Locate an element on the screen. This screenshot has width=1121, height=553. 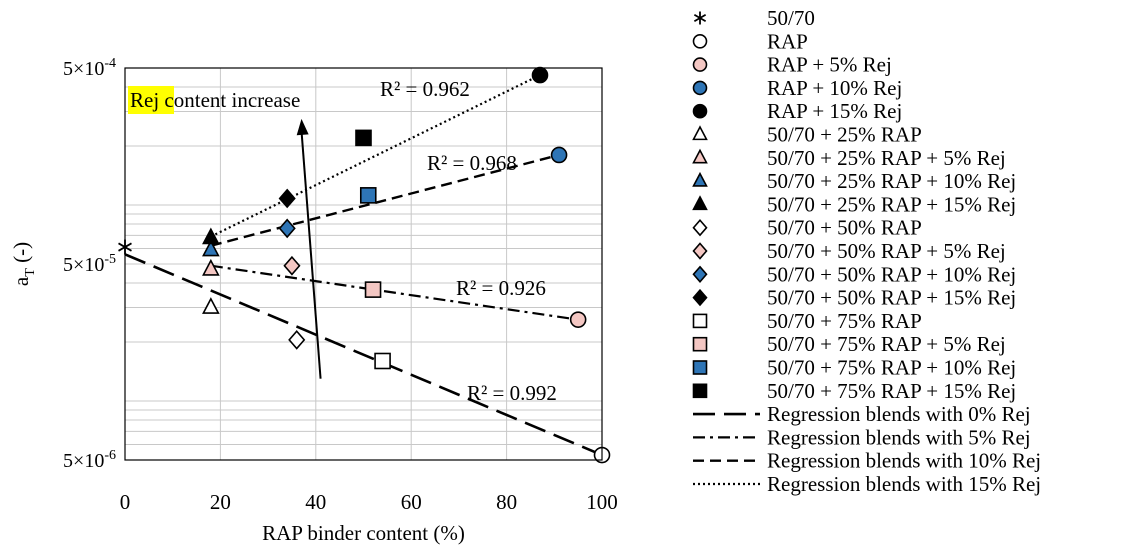
legend-label: 50/70 is located at coordinates (791, 18).